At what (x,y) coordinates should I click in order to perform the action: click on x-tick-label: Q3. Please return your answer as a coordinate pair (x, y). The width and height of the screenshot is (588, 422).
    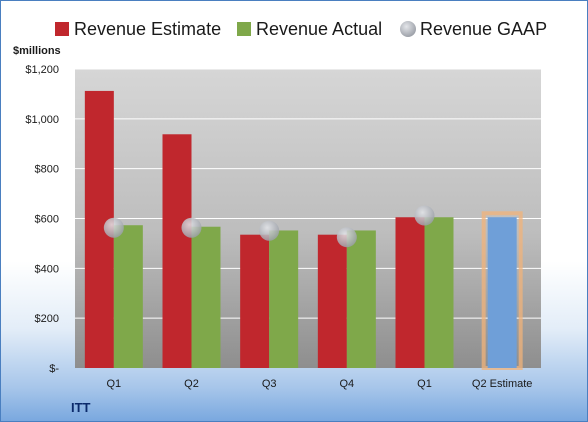
    Looking at the image, I should click on (269, 384).